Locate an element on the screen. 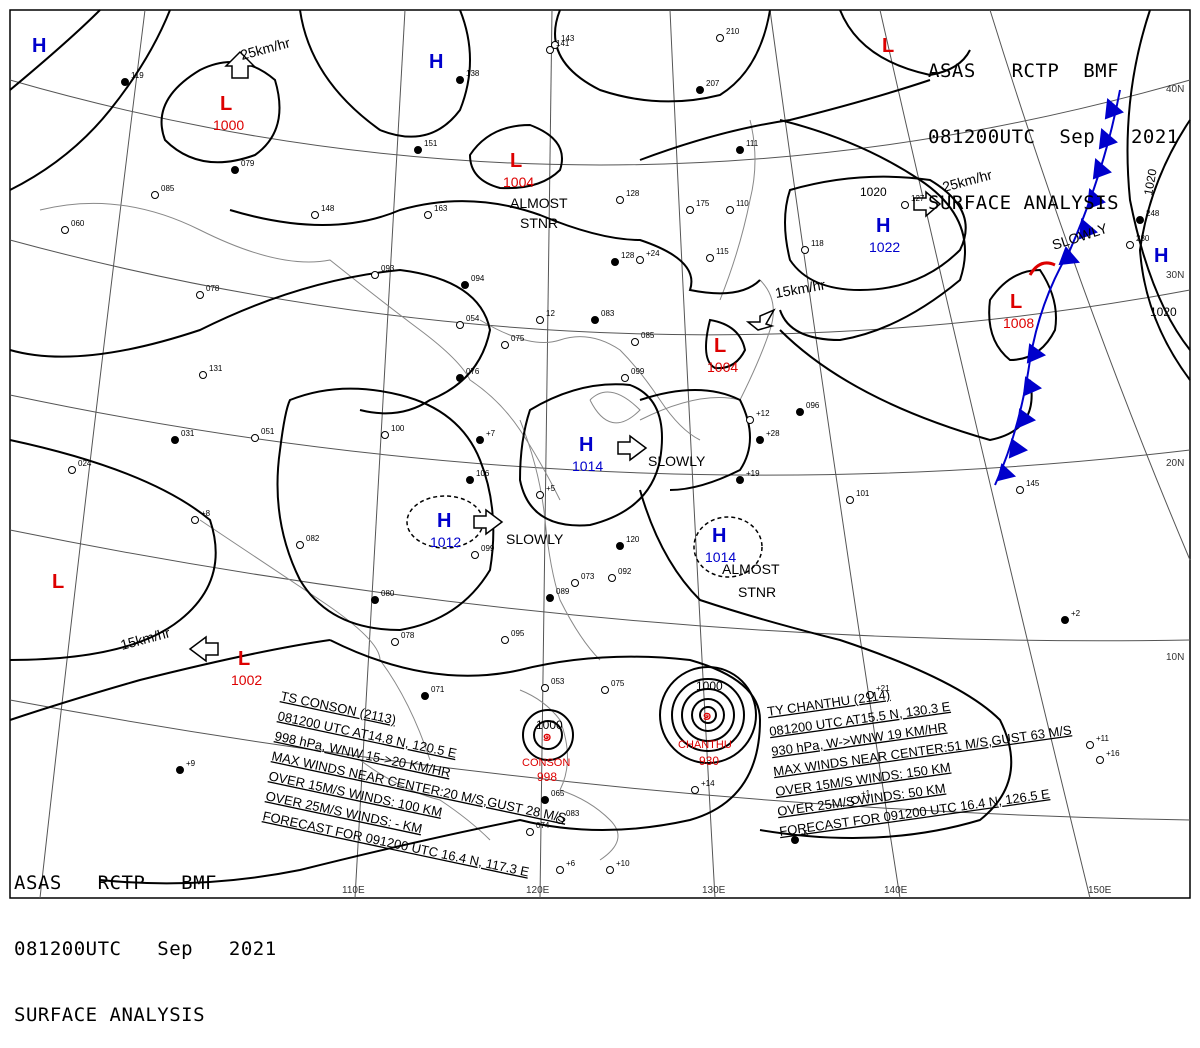 The image size is (1200, 1048). station-value: 054 is located at coordinates (473, 318).